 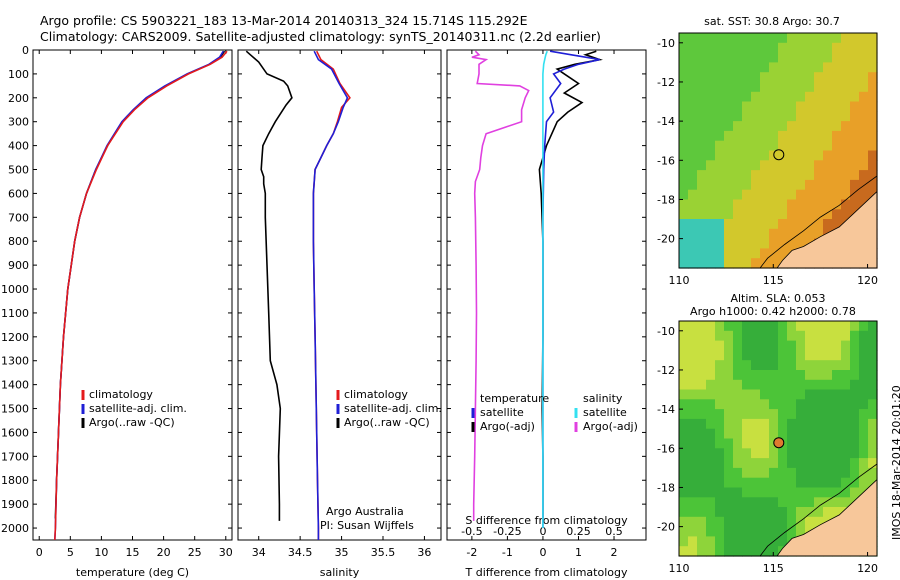 What do you see at coordinates (15, 361) in the screenshot?
I see `y-tick-label: 1300` at bounding box center [15, 361].